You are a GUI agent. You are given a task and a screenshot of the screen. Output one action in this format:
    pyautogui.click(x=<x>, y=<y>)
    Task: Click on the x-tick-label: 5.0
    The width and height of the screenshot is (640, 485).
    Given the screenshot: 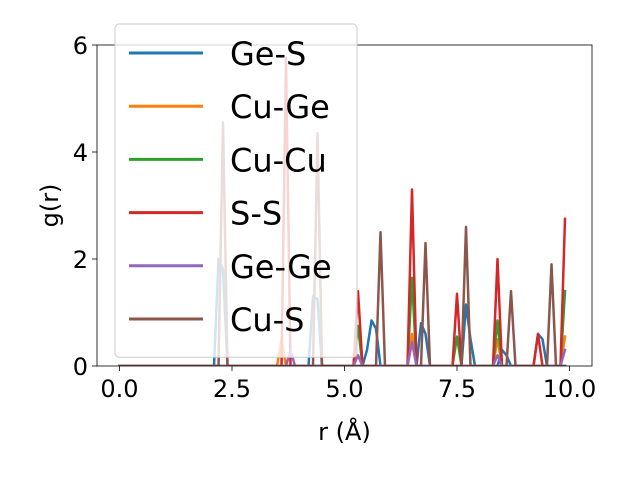 What is the action you would take?
    pyautogui.click(x=344, y=389)
    